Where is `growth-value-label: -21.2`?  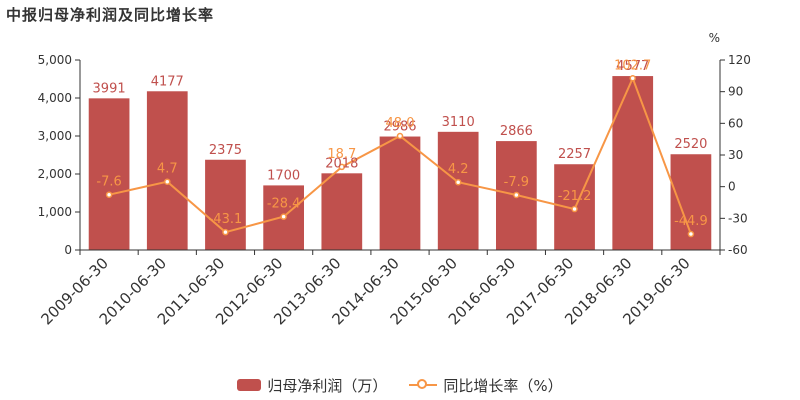 growth-value-label: -21.2 is located at coordinates (575, 196).